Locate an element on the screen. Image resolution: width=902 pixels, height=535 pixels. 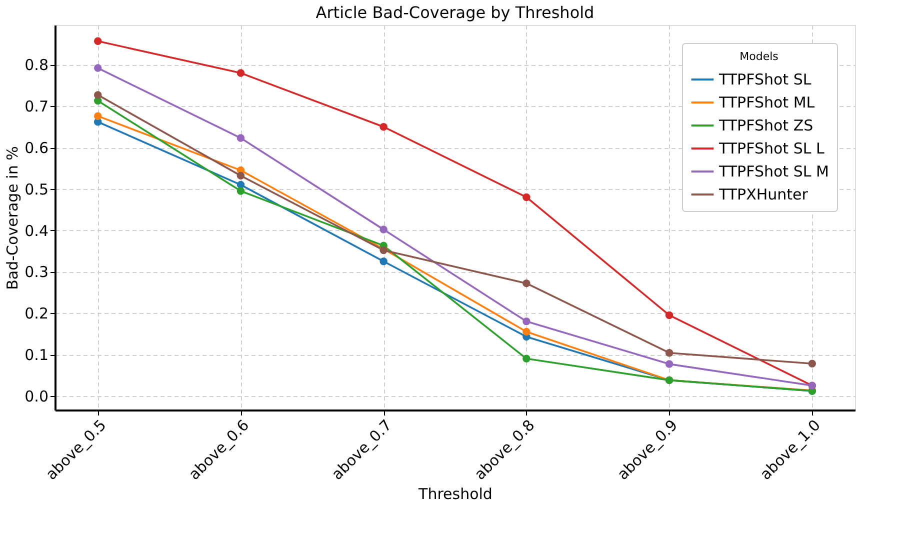
legend-label: TTPFShot SL M is located at coordinates (773, 171).